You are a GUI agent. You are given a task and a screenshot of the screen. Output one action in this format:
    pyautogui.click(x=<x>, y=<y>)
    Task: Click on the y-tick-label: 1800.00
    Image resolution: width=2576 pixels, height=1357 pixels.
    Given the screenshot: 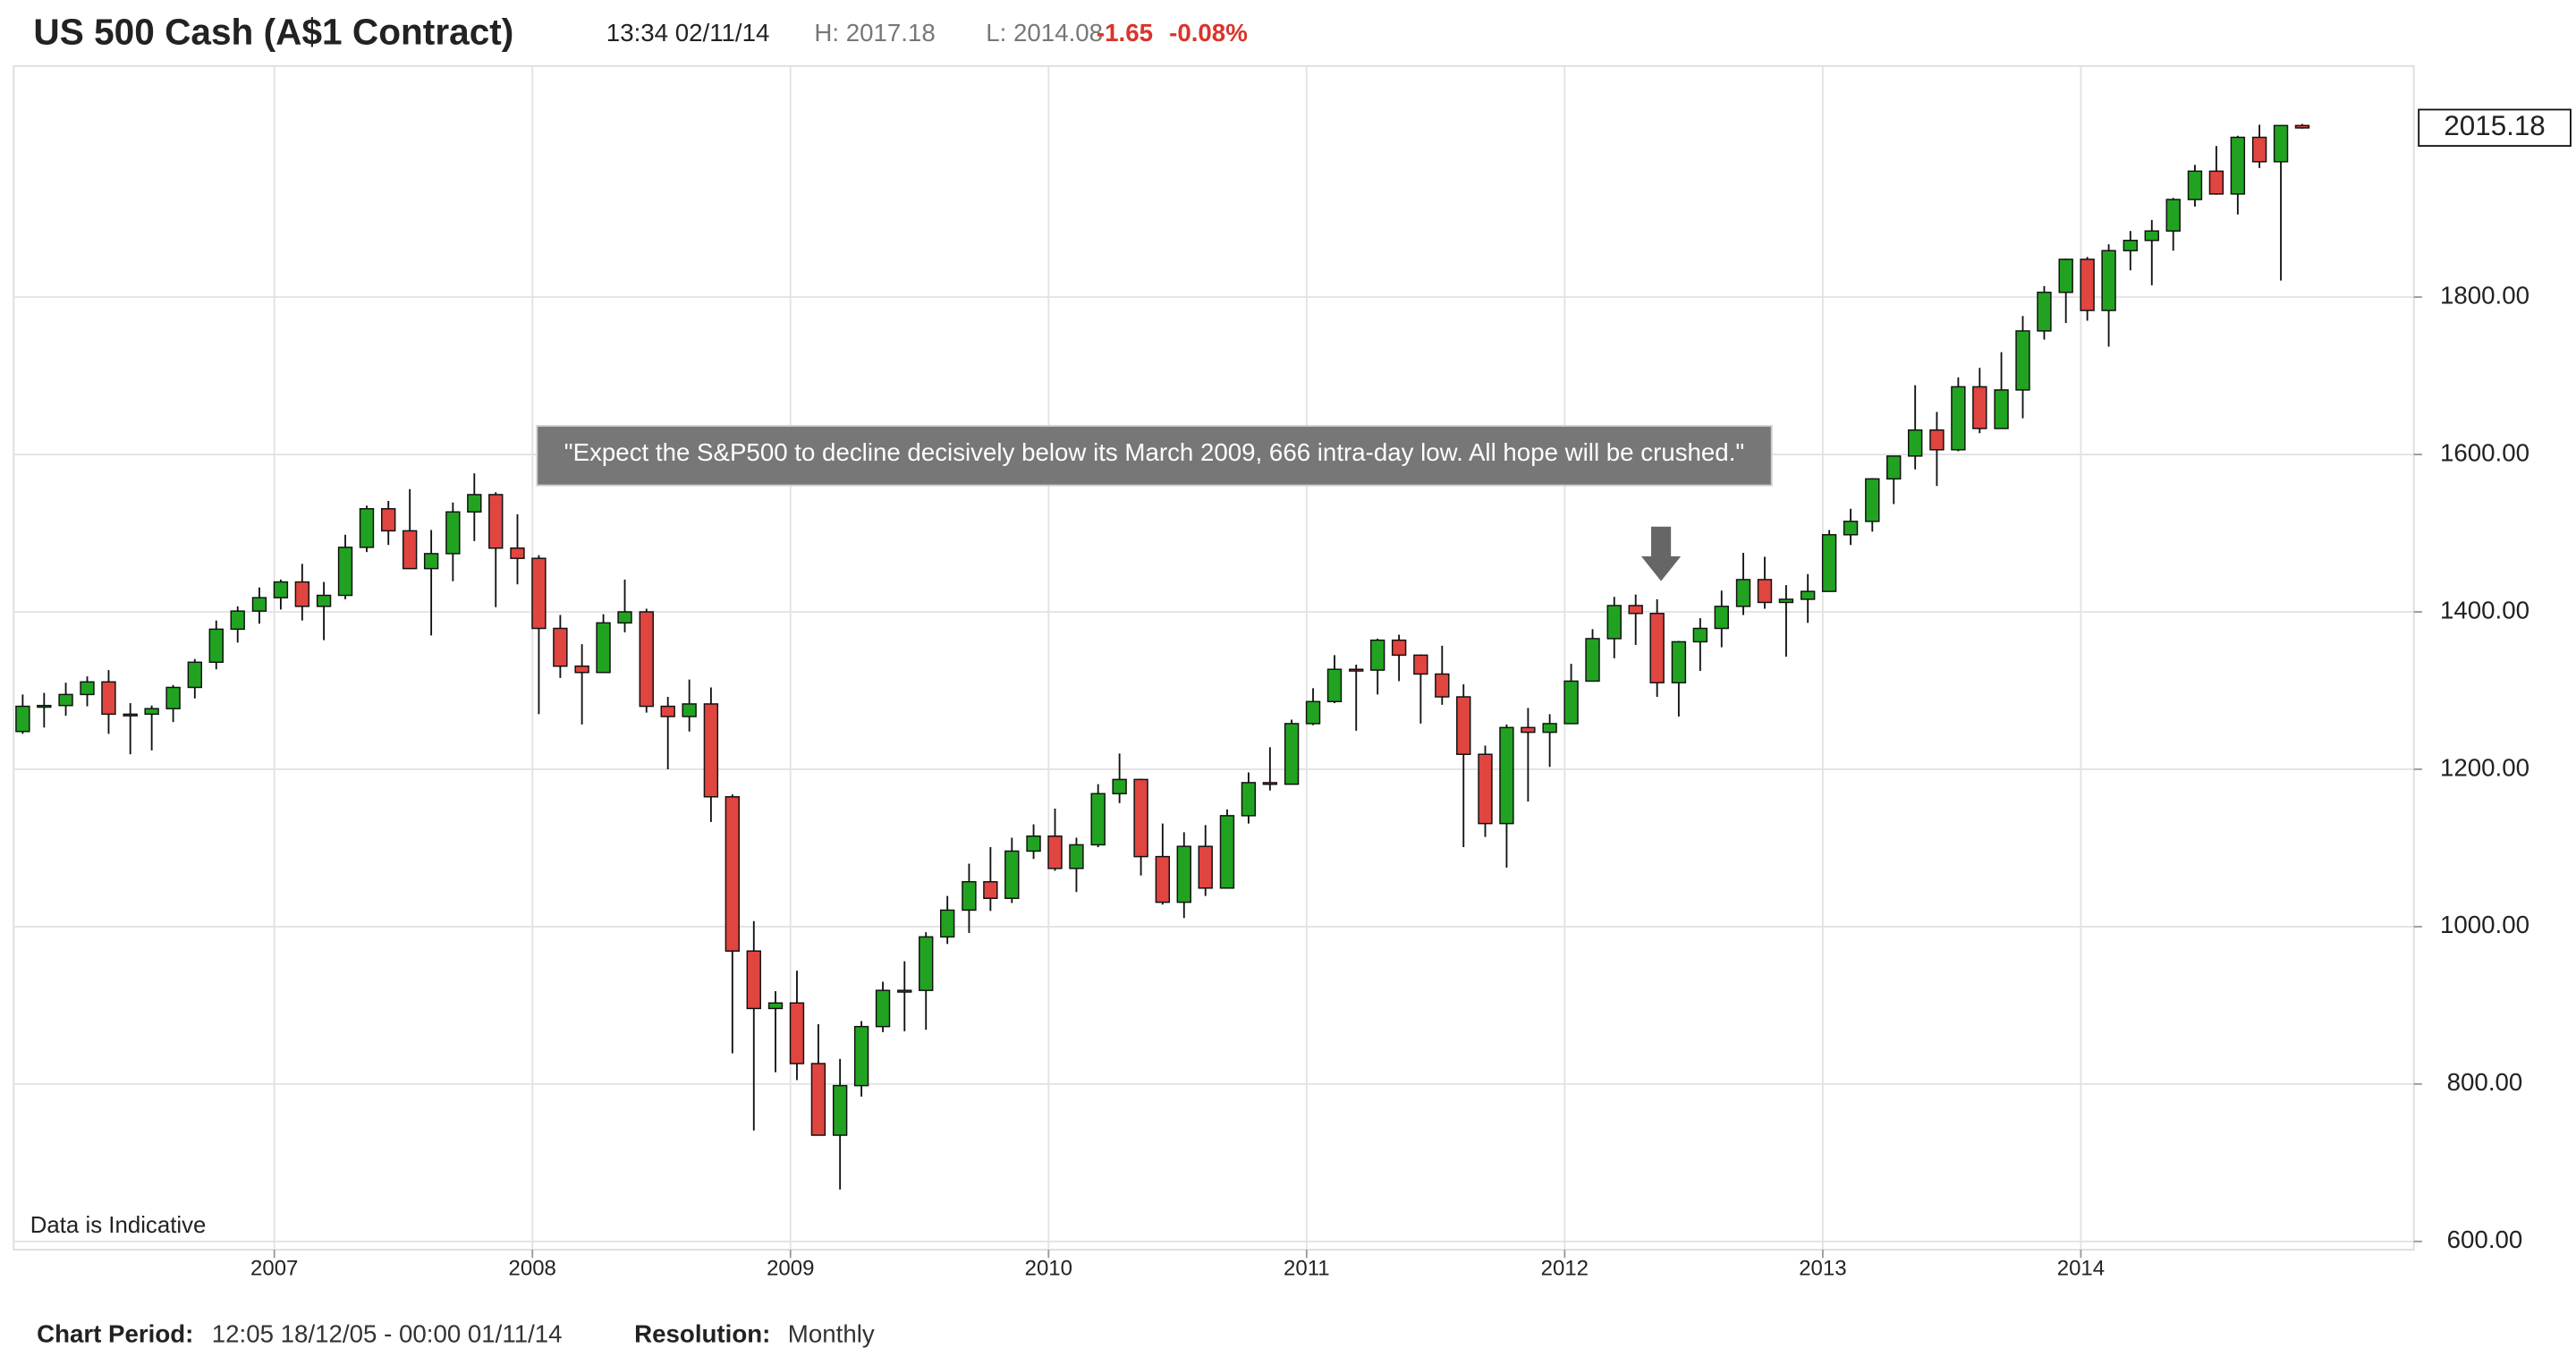 What is the action you would take?
    pyautogui.click(x=2484, y=295)
    